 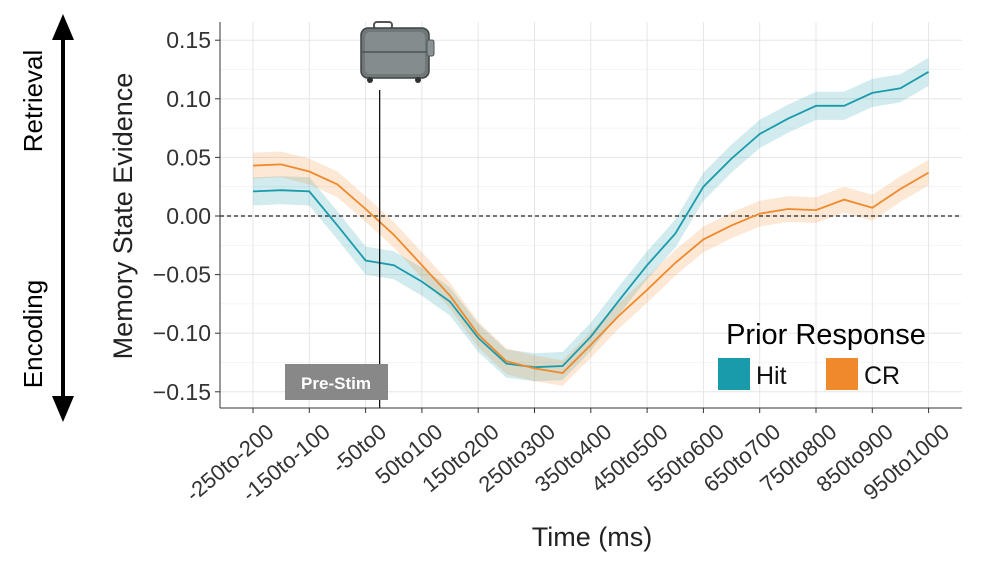 I want to click on legend-label-hit: Hit, so click(x=771, y=376).